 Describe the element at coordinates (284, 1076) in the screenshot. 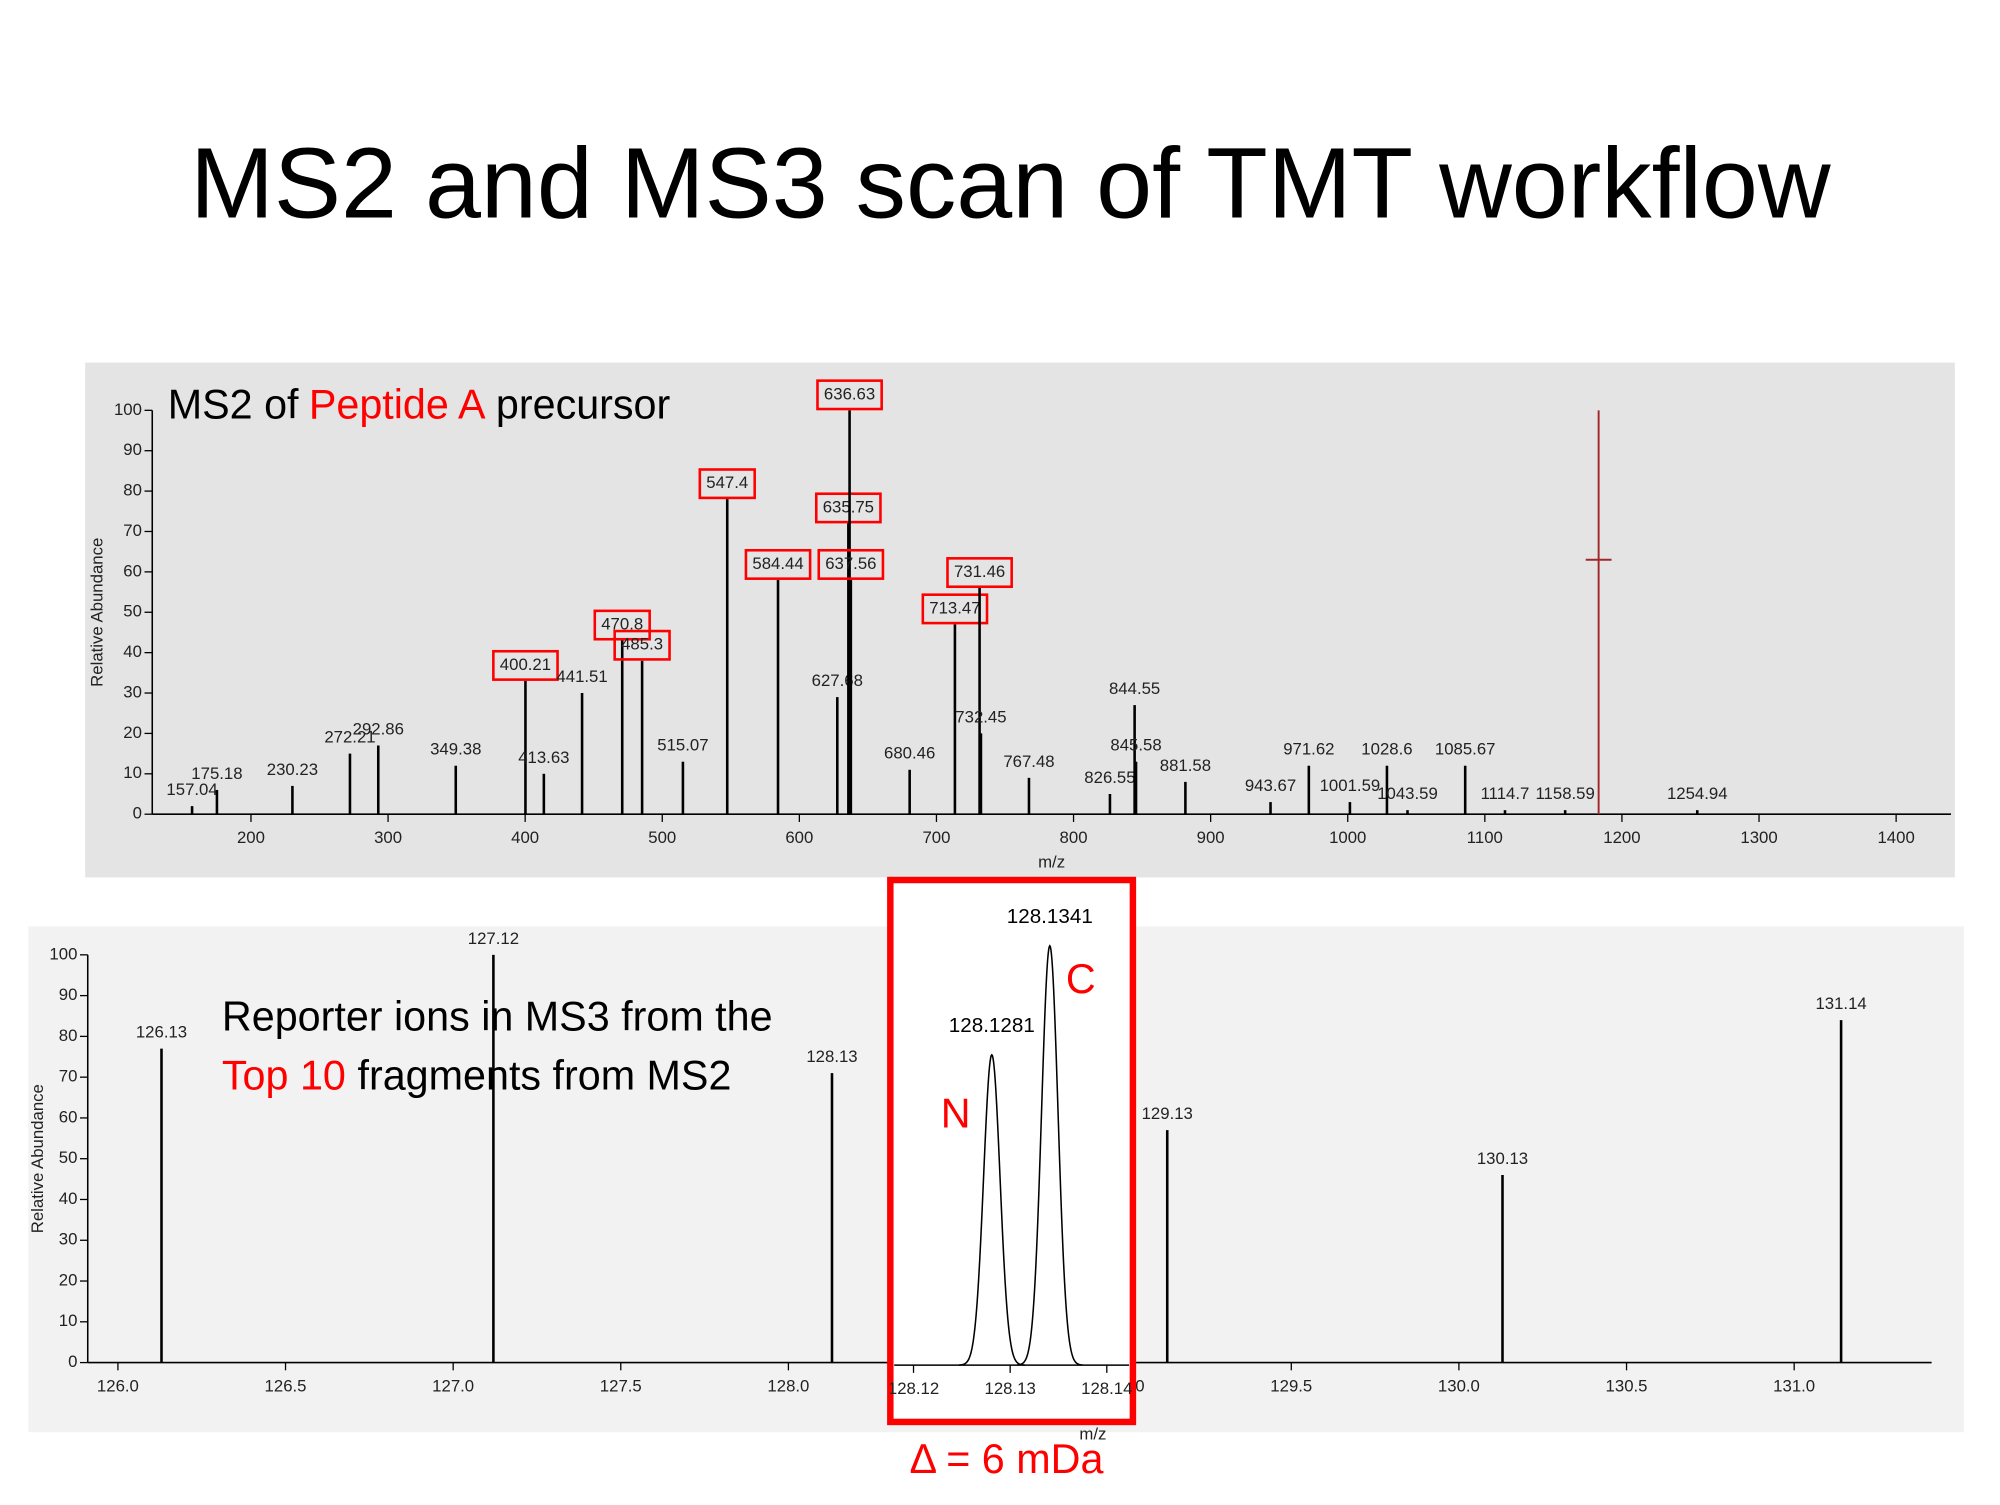

I see `annotation-part: Top 10` at that location.